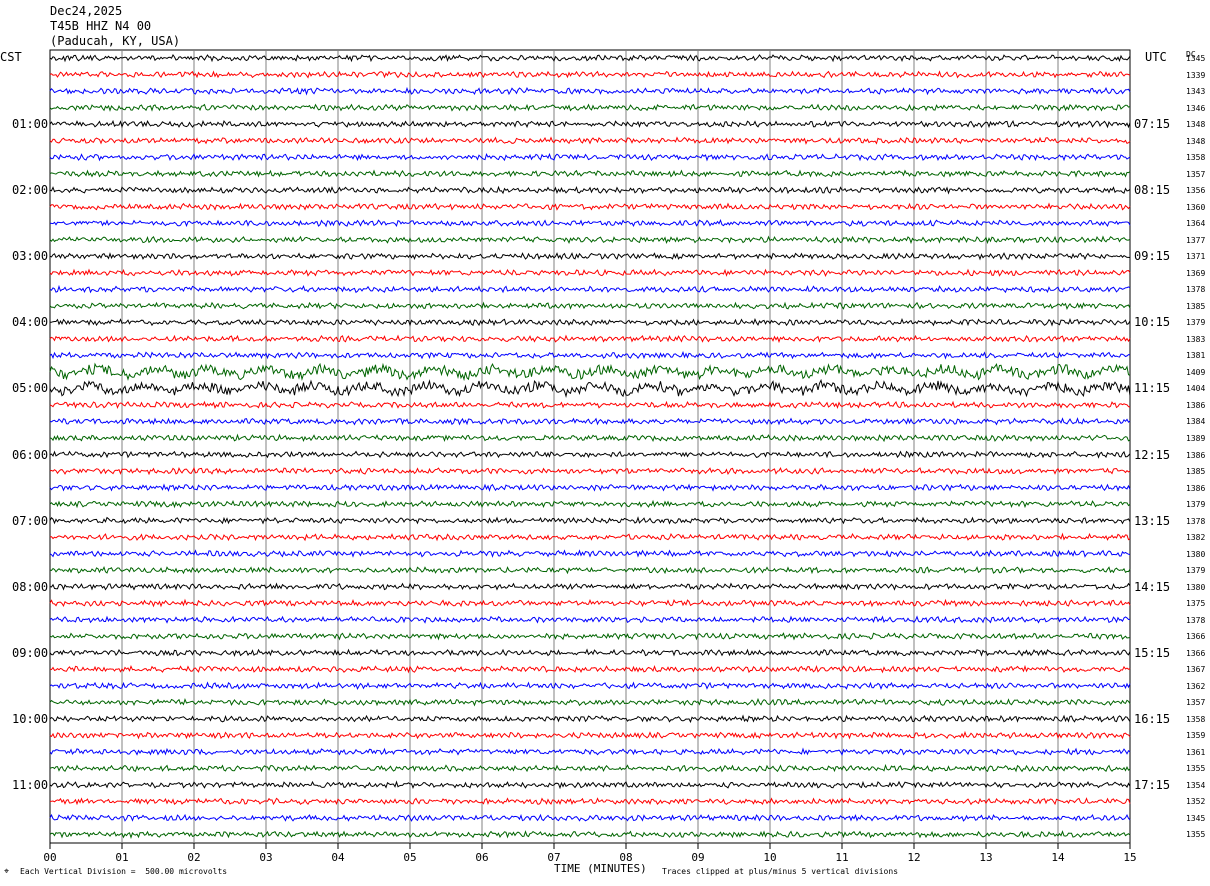 This screenshot has width=1210, height=886. Describe the element at coordinates (1156, 57) in the screenshot. I see `right-timezone-label: UTC` at that location.